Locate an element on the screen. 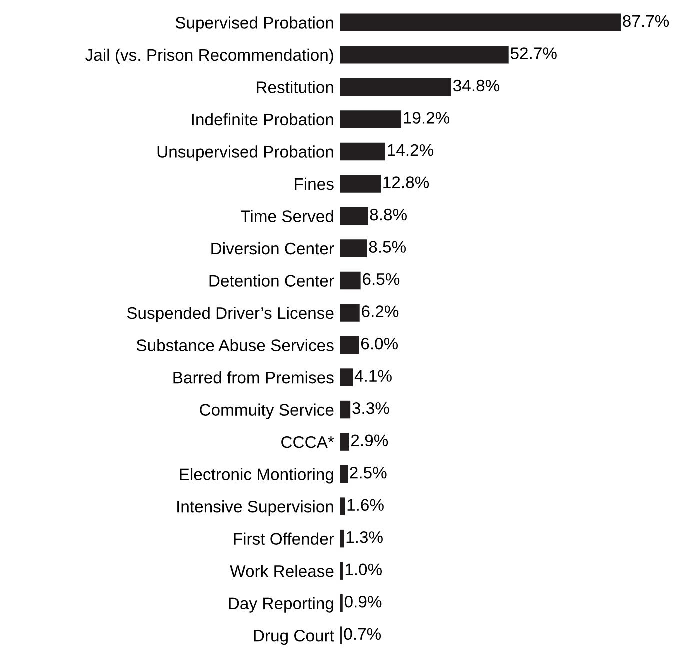 This screenshot has height=655, width=688. data-label: 2.9% is located at coordinates (370, 440).